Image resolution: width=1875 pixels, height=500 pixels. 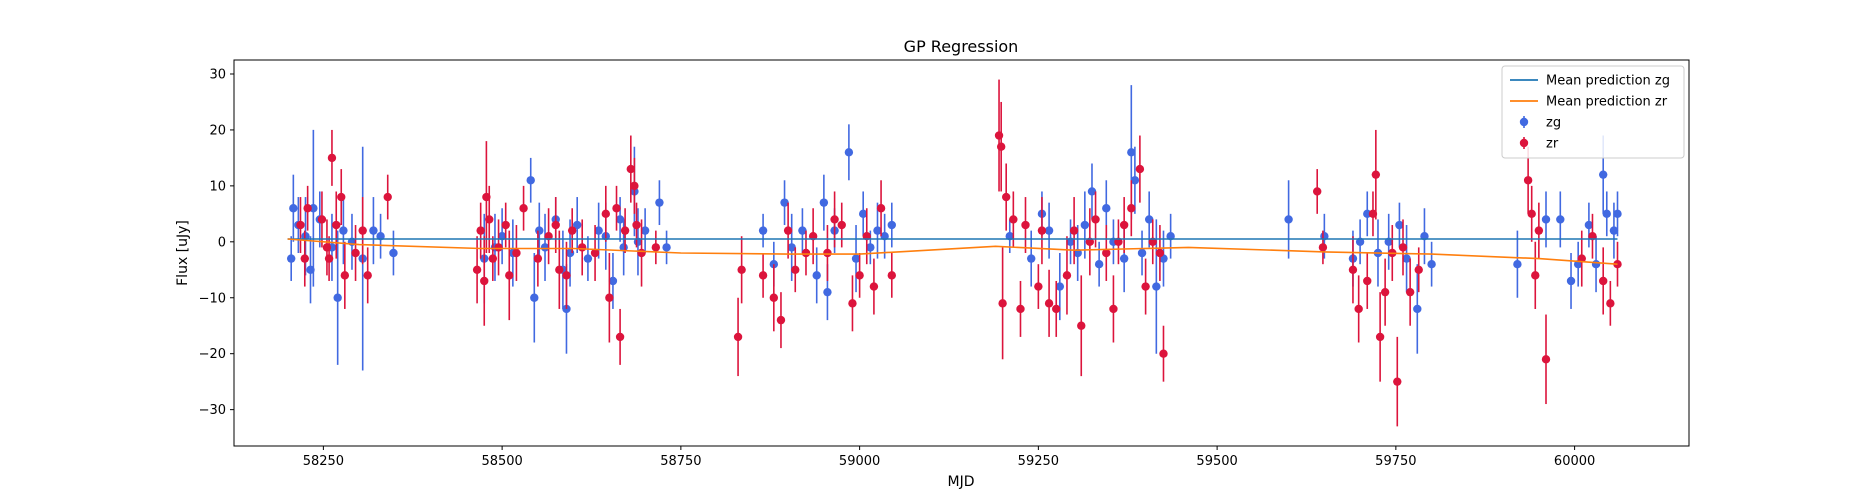 I want to click on chart-title: GP Regression, so click(x=961, y=46).